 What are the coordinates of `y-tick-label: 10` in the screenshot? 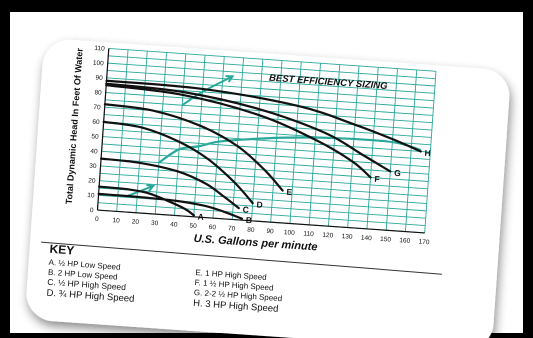 It's located at (91, 196).